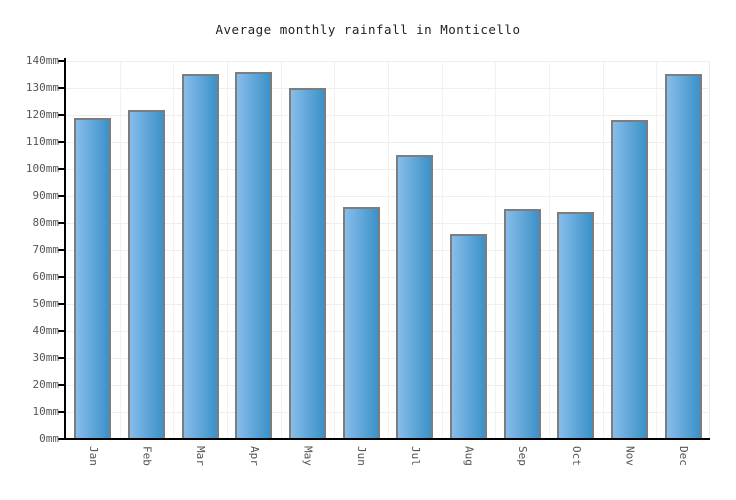 This screenshot has height=500, width=736. What do you see at coordinates (46, 222) in the screenshot?
I see `y-tick-label-80: 80mm` at bounding box center [46, 222].